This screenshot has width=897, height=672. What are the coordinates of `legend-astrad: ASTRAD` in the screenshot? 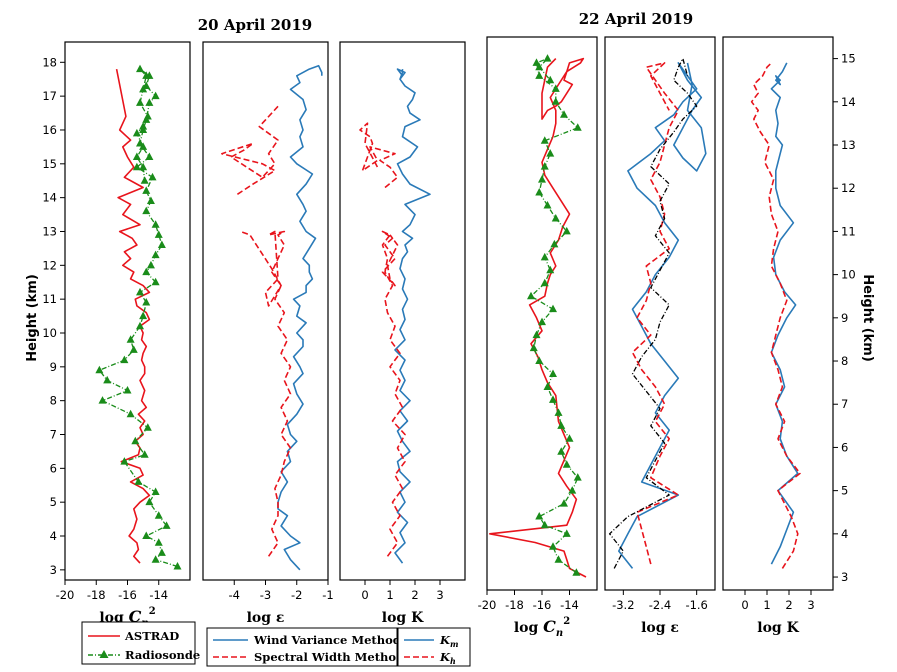 It's located at (151, 636).